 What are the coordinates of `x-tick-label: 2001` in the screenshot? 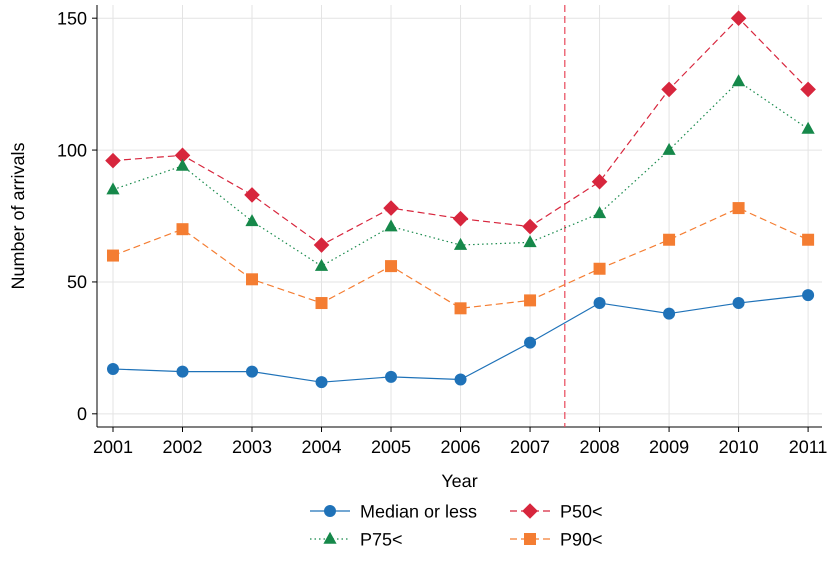 It's located at (113, 447).